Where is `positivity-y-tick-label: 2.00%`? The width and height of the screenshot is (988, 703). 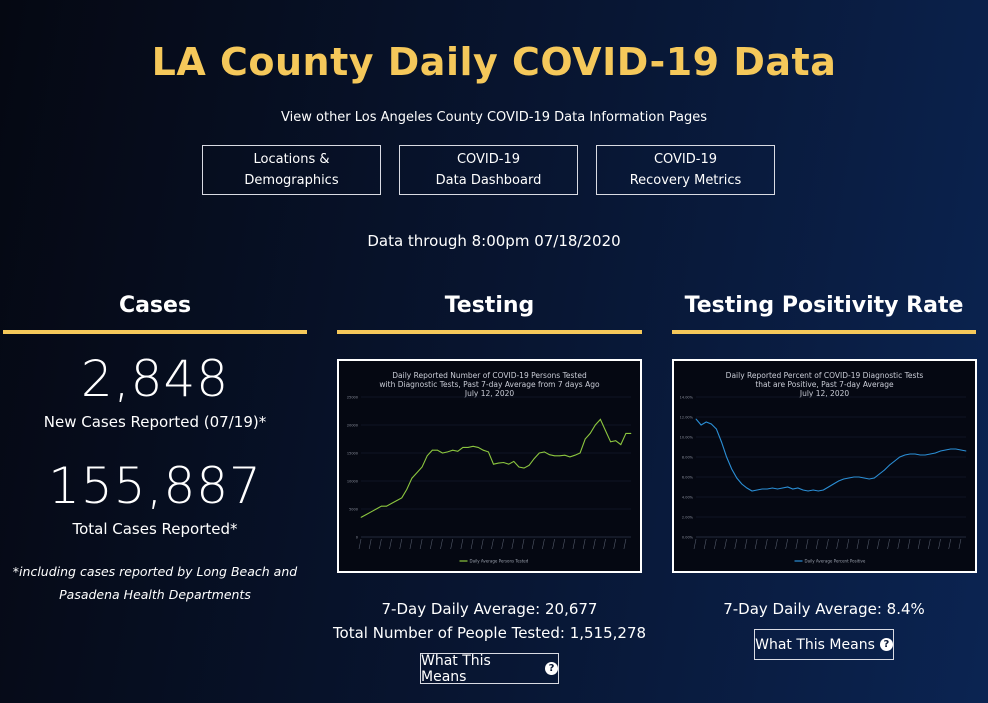 positivity-y-tick-label: 2.00% is located at coordinates (688, 518).